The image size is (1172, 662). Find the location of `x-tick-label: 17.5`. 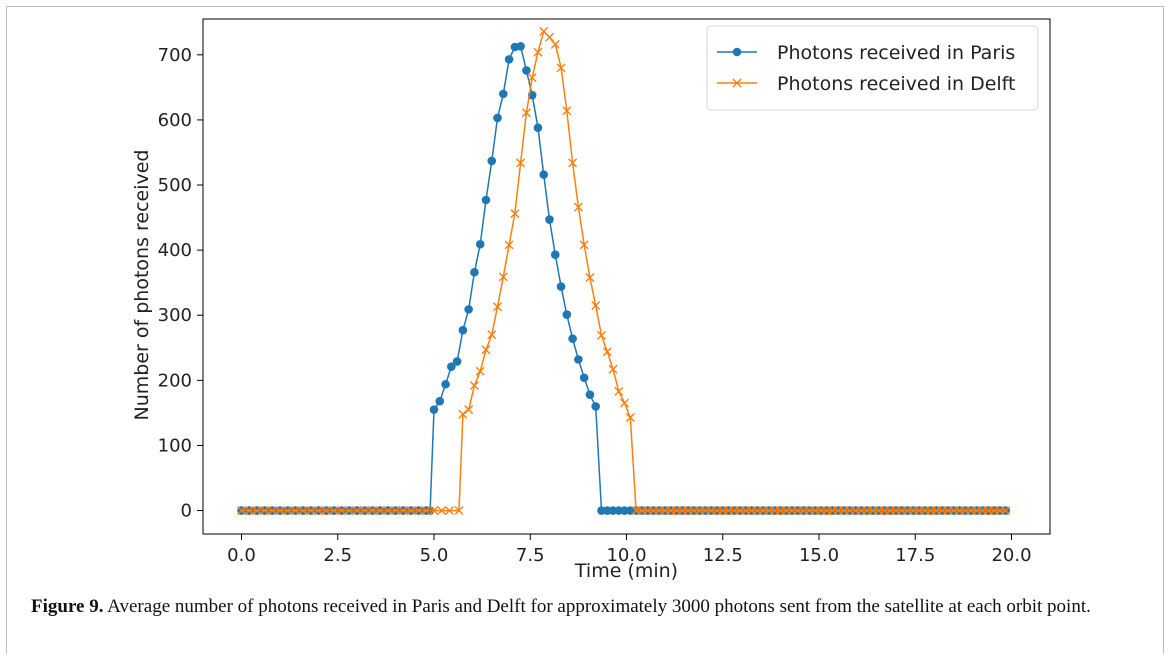

x-tick-label: 17.5 is located at coordinates (915, 555).